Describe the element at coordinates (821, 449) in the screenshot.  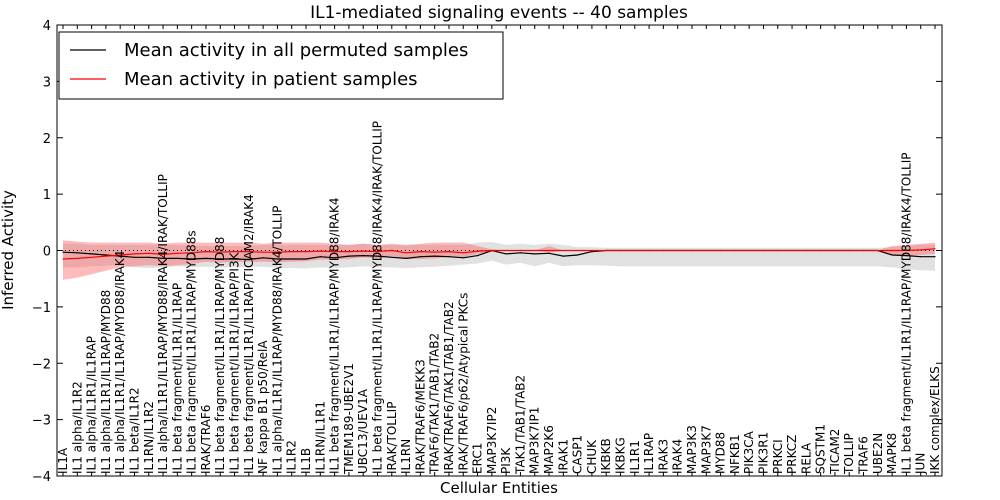
I see `x-tick-label: SQSTM1` at that location.